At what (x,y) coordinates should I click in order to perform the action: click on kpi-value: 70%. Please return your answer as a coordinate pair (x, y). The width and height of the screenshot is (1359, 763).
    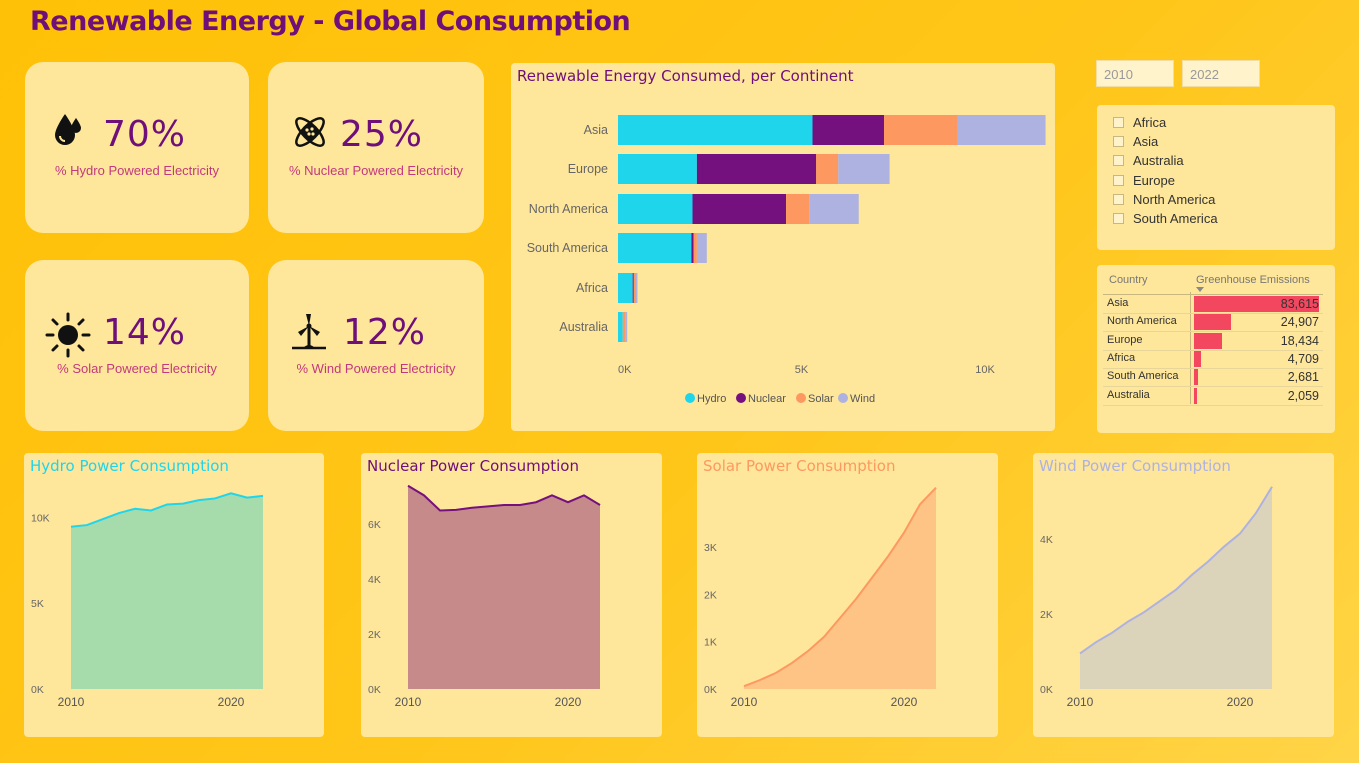
    Looking at the image, I should click on (145, 134).